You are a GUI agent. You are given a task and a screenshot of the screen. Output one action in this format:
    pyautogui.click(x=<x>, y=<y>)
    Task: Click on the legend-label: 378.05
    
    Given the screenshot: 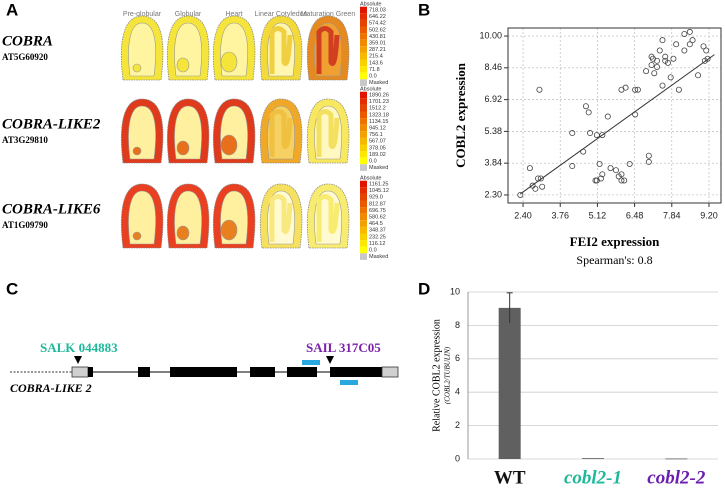 What is the action you would take?
    pyautogui.click(x=377, y=148)
    